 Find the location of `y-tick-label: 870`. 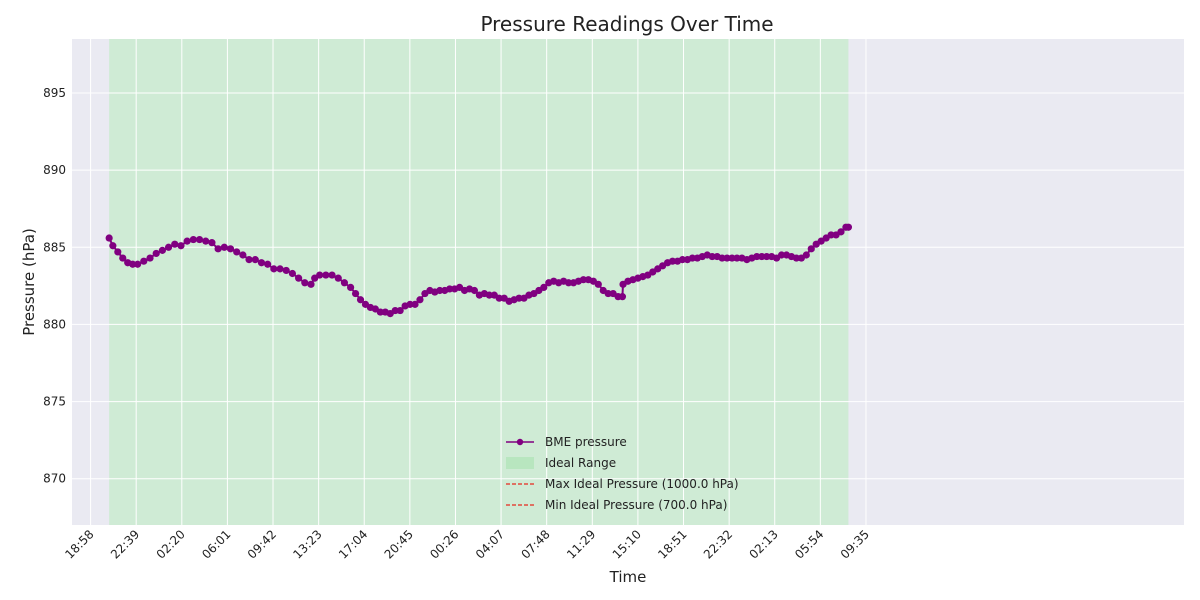

y-tick-label: 870 is located at coordinates (54, 479).